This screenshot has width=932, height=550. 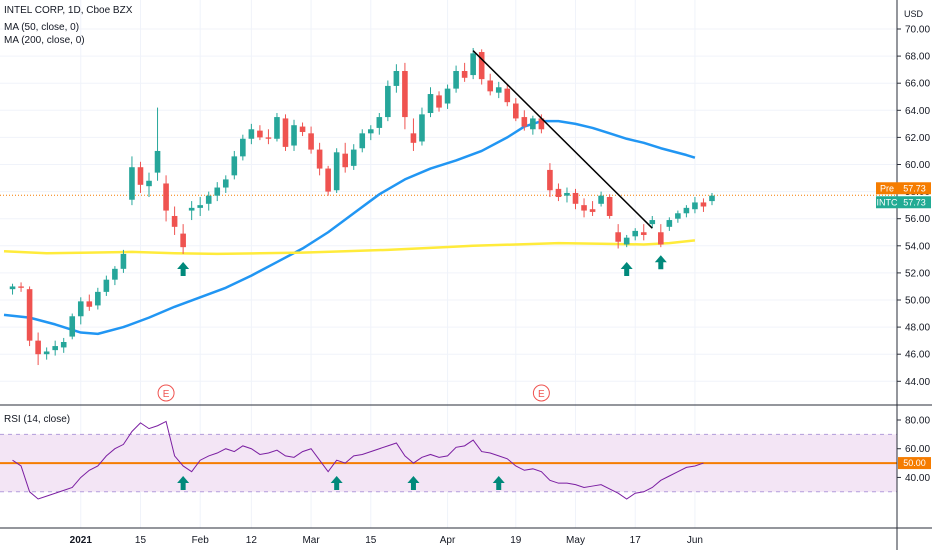 I want to click on price-tag: Pre 57.73, so click(x=903, y=188).